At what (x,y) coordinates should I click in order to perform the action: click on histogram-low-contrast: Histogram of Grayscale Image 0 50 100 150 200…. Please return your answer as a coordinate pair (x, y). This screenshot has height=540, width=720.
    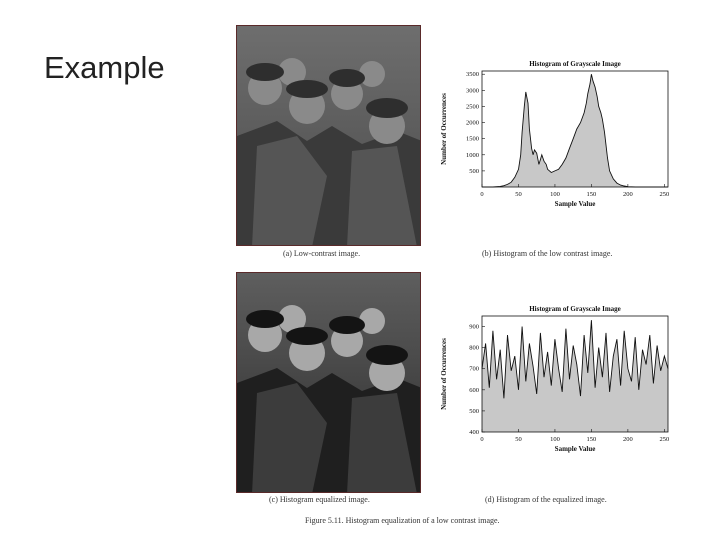
    Looking at the image, I should click on (556, 135).